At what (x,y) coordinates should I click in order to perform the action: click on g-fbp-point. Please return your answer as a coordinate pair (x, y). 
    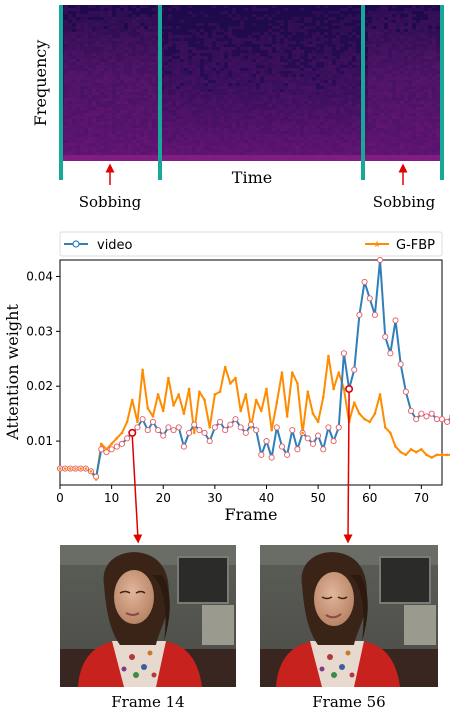
    Looking at the image, I should click on (297, 383).